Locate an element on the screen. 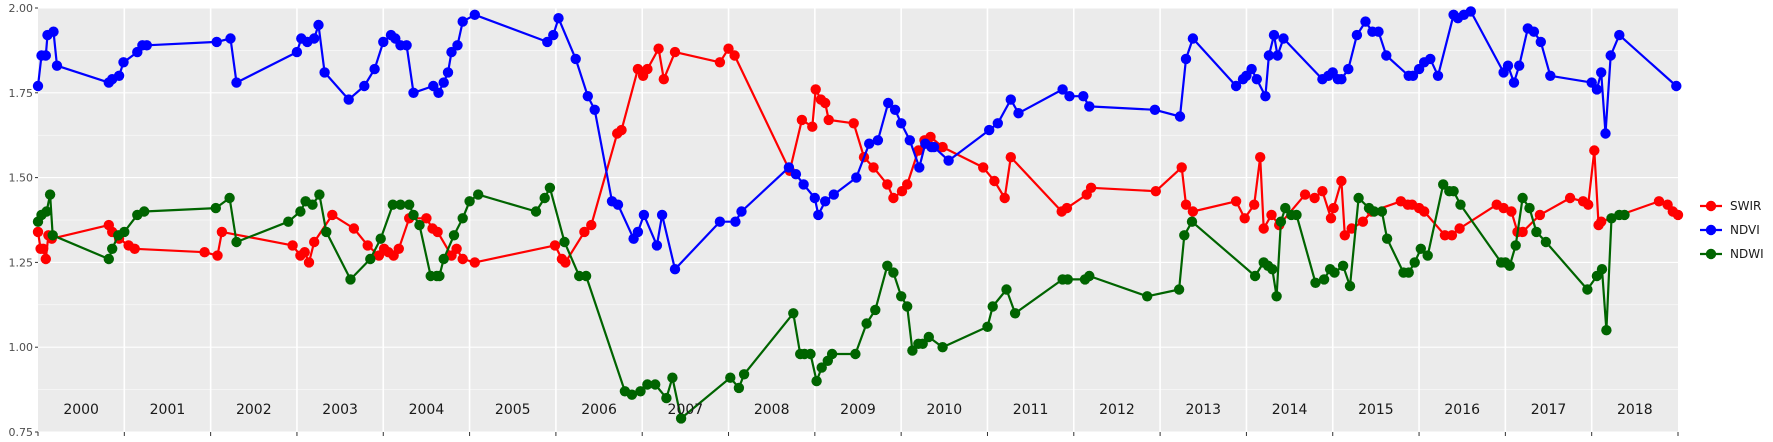  year-label: 2010 is located at coordinates (944, 410).